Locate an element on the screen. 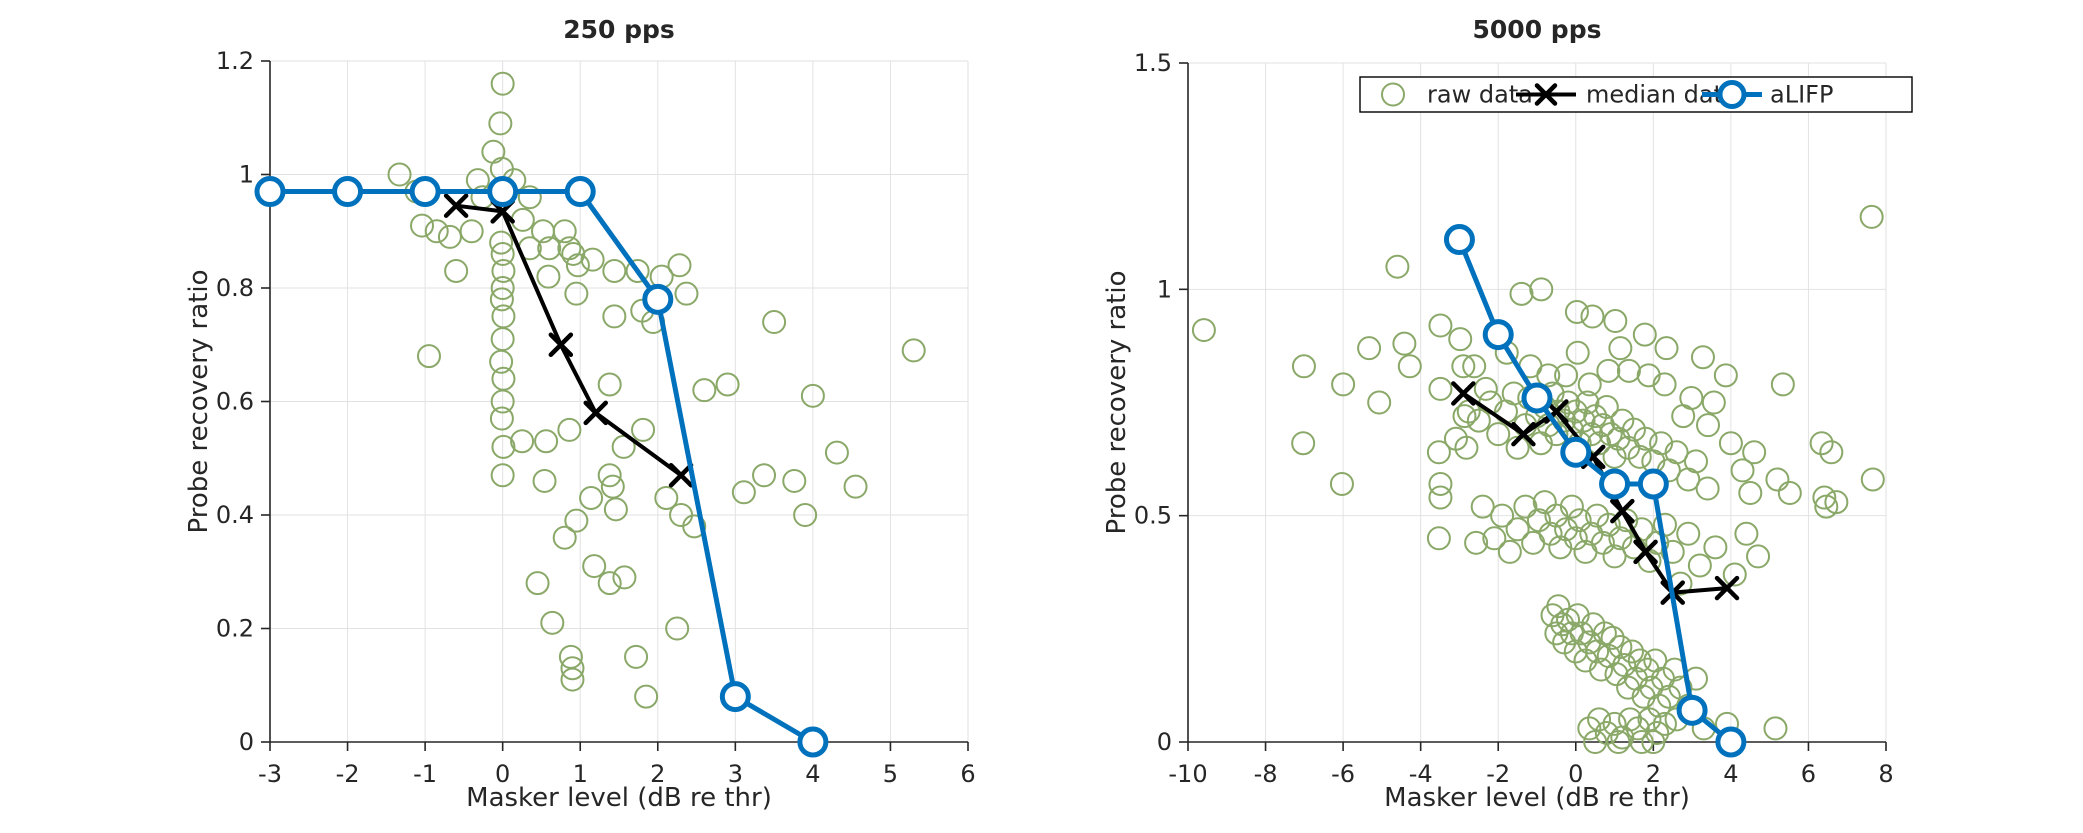  plot-title: 5000 pps is located at coordinates (1537, 29).